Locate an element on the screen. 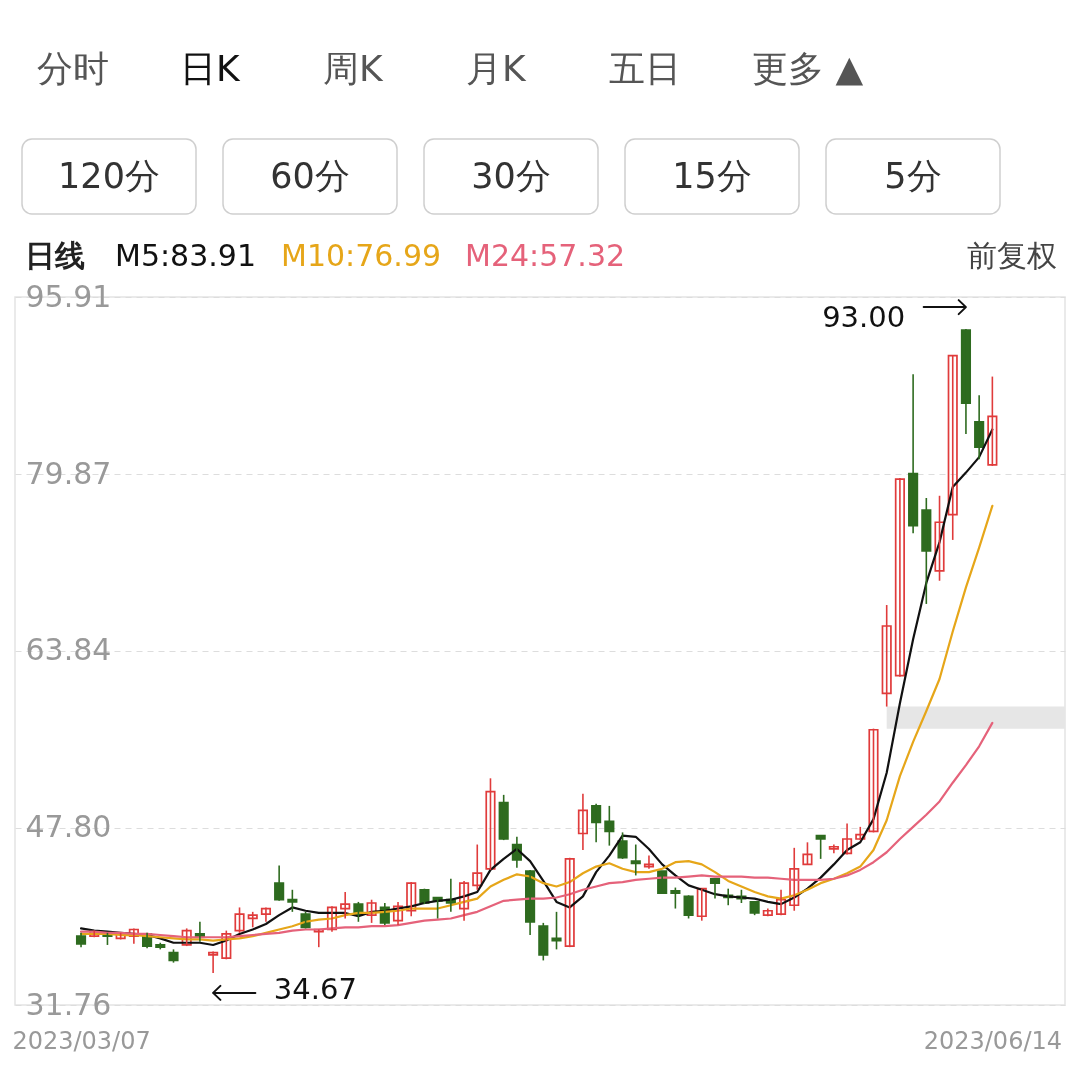  text: 60分 is located at coordinates (310, 176).